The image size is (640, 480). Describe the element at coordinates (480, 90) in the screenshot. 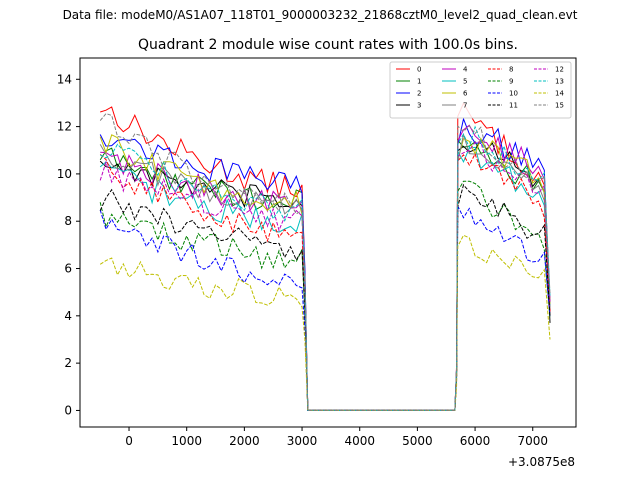

I see `legend-box` at that location.